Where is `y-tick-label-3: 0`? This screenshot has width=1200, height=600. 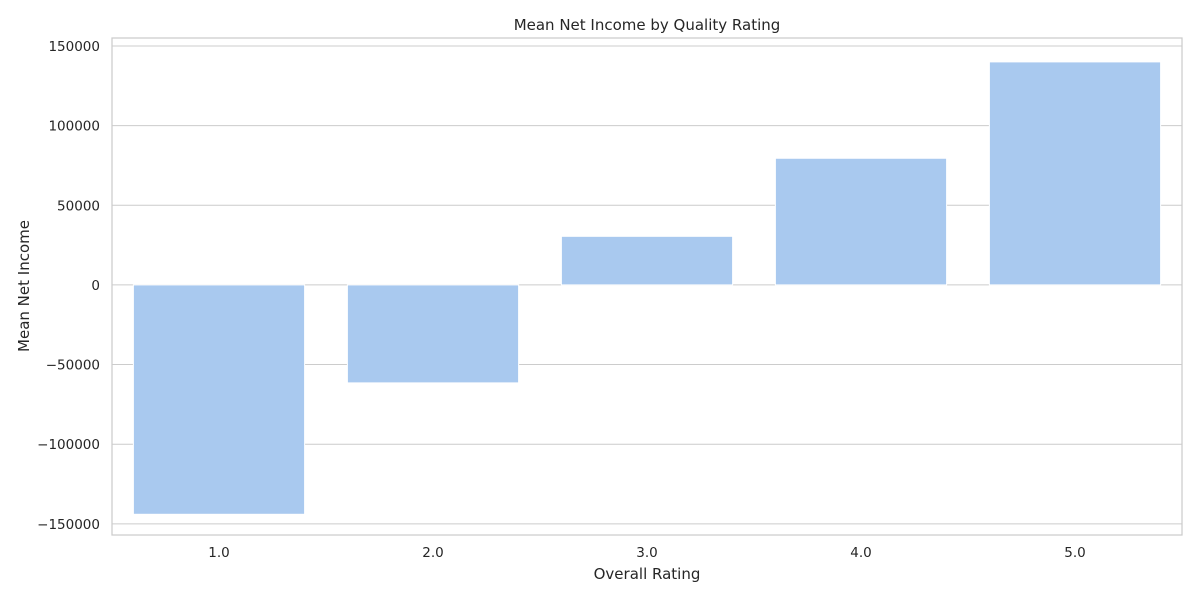
y-tick-label-3: 0 is located at coordinates (95, 286).